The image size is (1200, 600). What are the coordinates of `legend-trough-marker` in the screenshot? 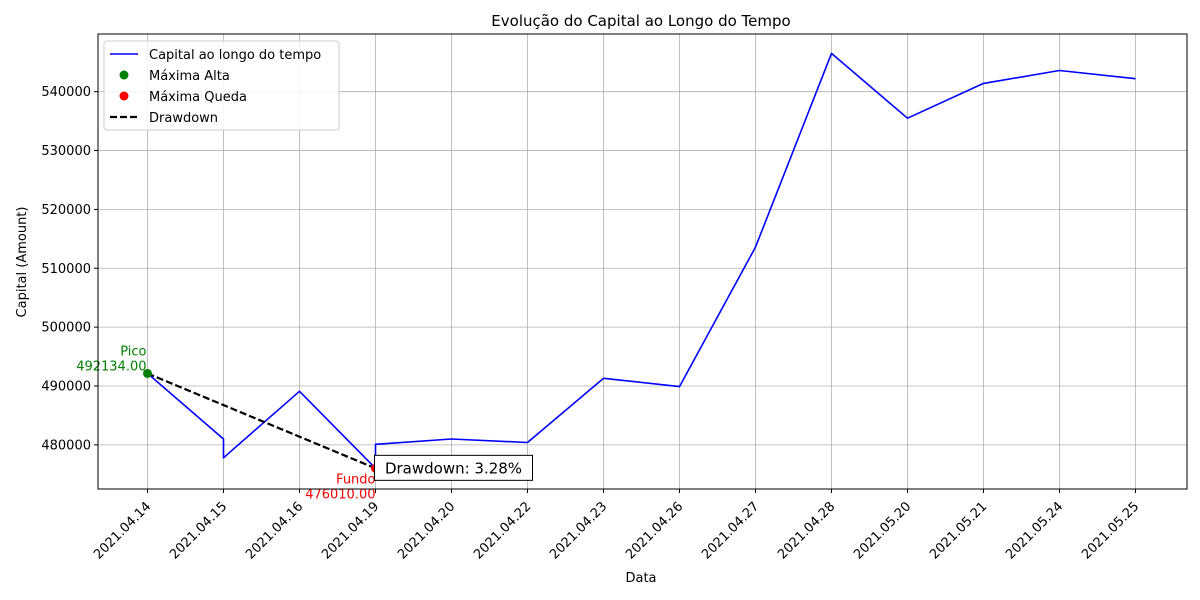 It's located at (124, 96).